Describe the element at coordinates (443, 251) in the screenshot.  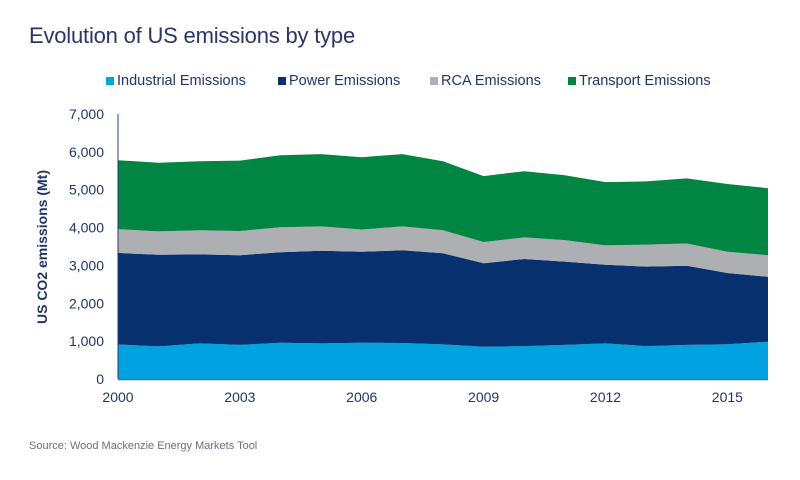
I see `area-rca-emissions` at that location.